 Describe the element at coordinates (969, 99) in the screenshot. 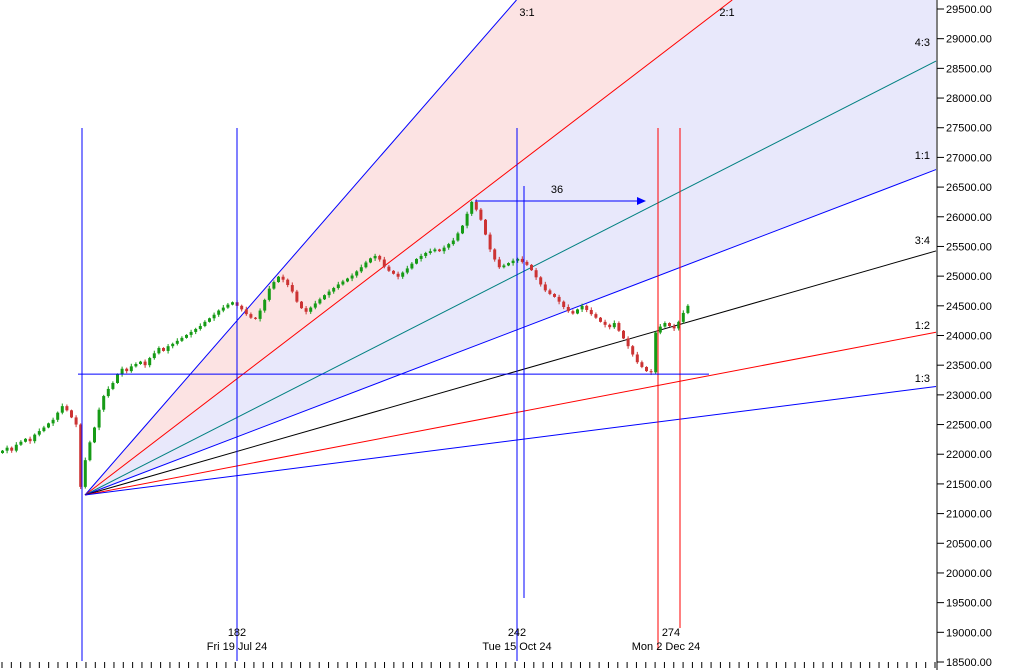

I see `y-axis-label: 28000.00` at that location.